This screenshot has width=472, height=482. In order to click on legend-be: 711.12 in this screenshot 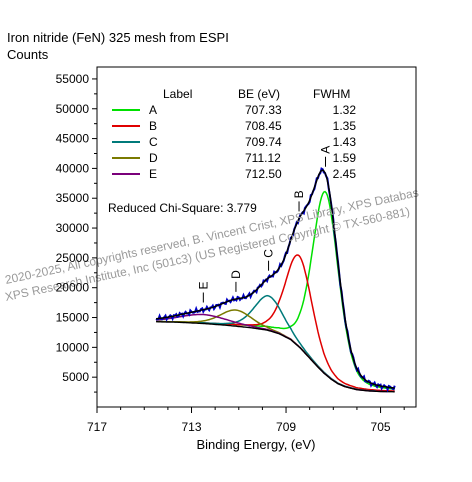, I will do `click(263, 158)`.